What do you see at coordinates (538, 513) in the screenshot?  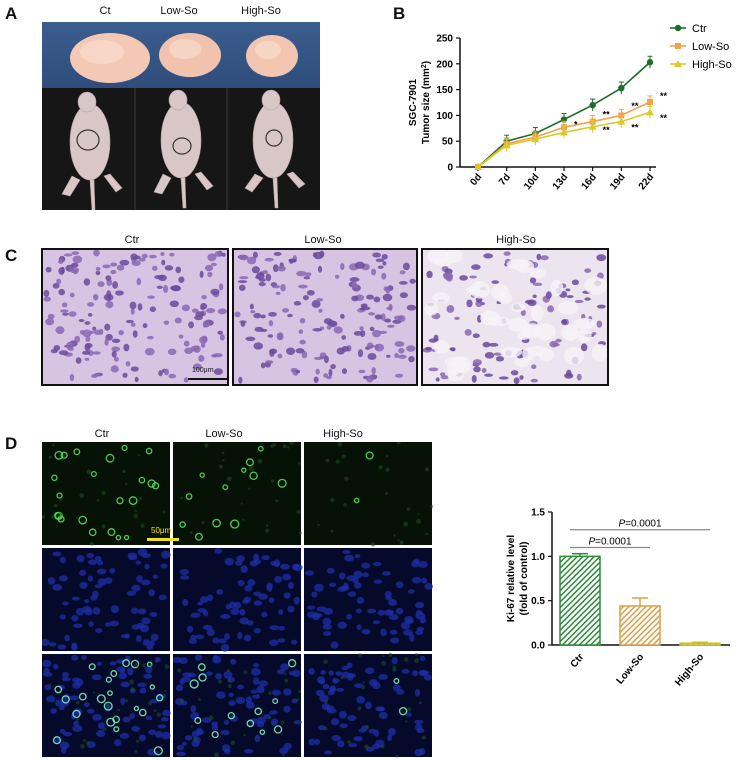 I see `y-tick-label: 1.5` at bounding box center [538, 513].